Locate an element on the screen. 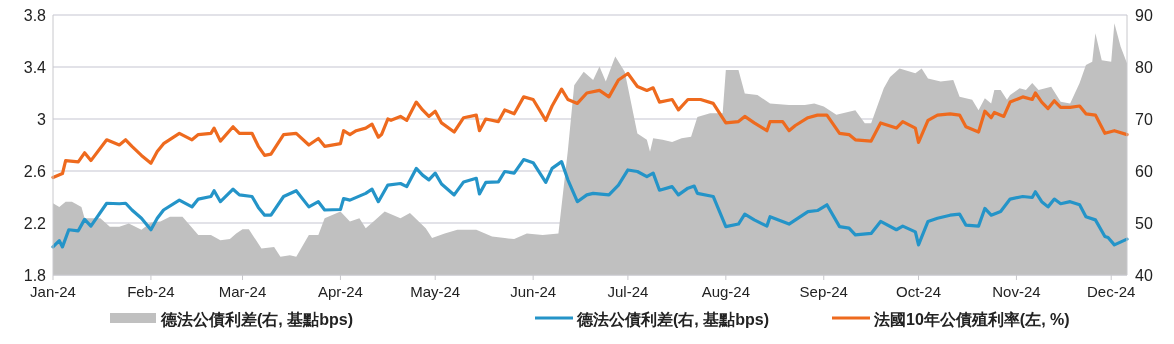 The image size is (1174, 344). x-tick-label: Mar-24 is located at coordinates (242, 291).